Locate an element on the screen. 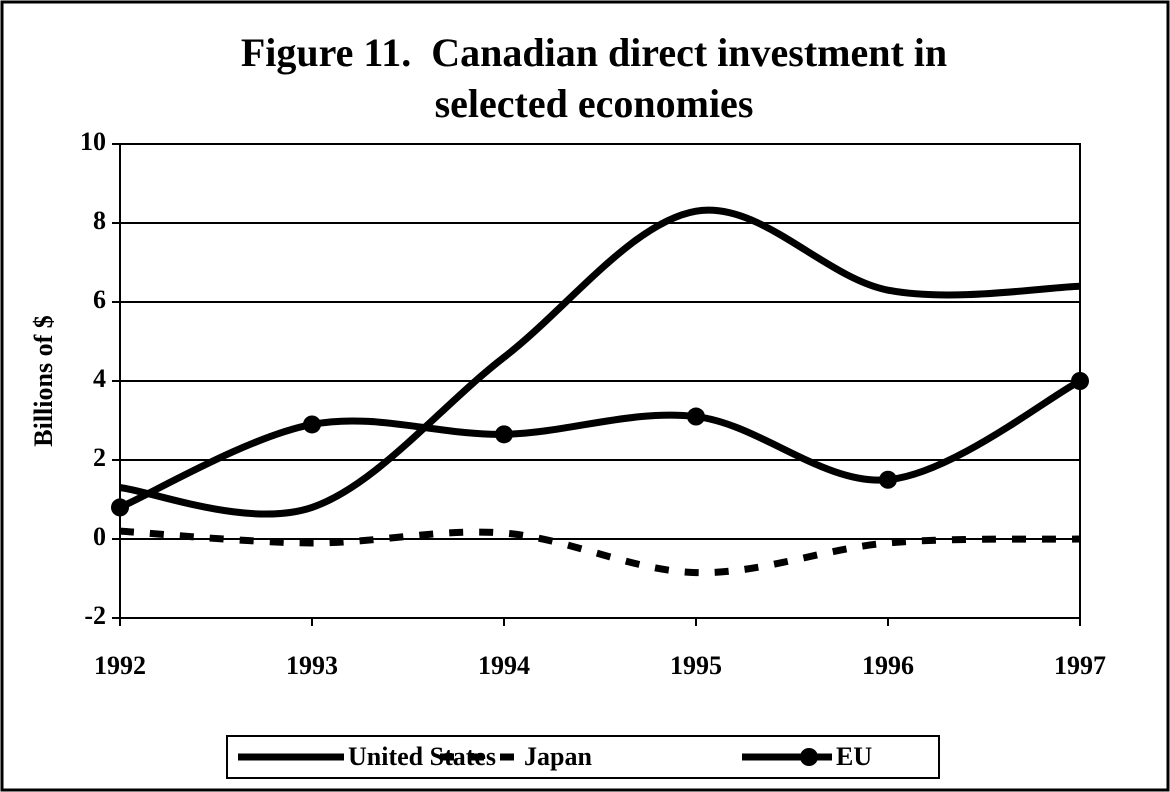  y-tick-label: 0 is located at coordinates (99, 536).